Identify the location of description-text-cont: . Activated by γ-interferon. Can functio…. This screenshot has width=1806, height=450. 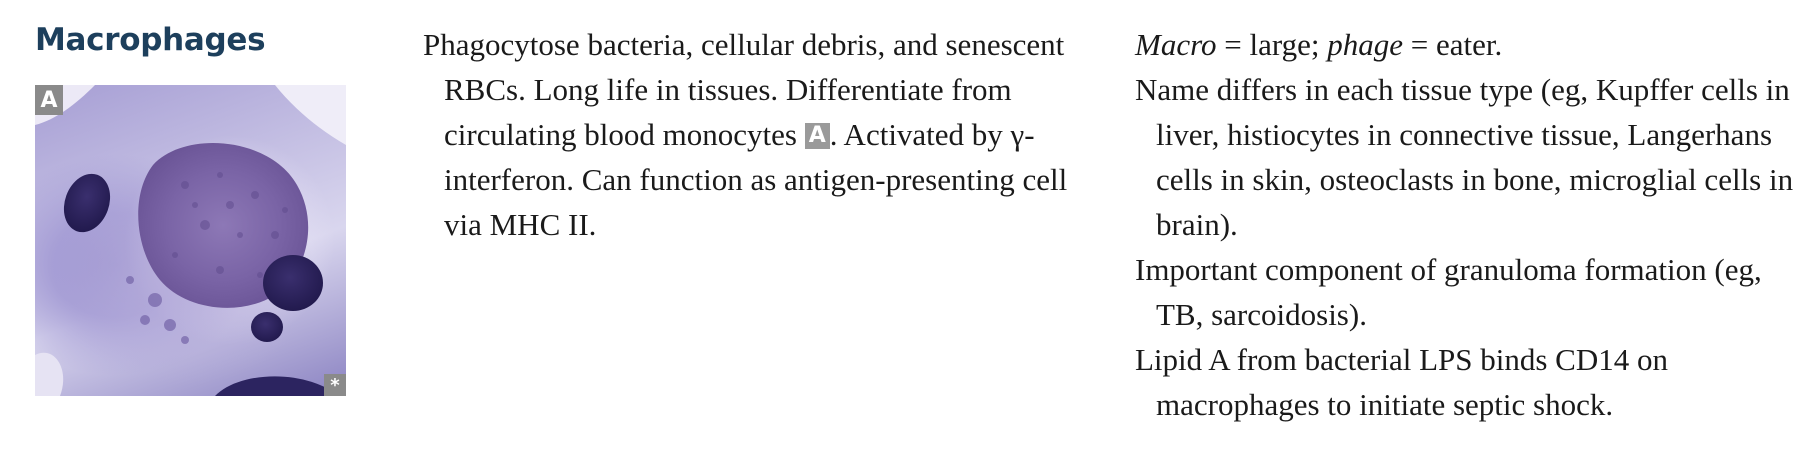
(756, 179).